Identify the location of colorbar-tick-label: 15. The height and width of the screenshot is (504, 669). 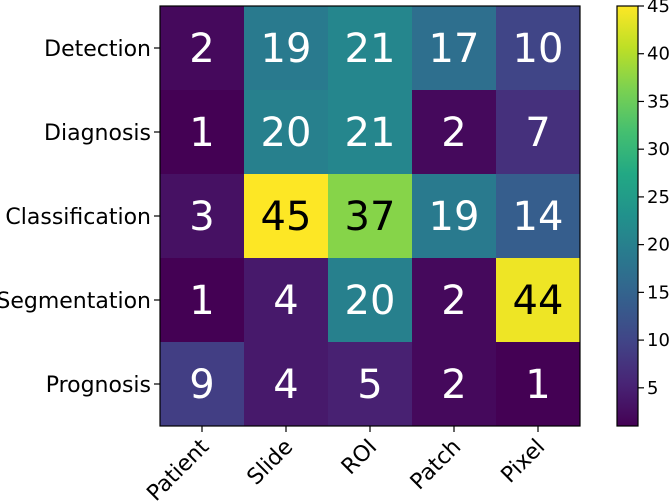
(658, 292).